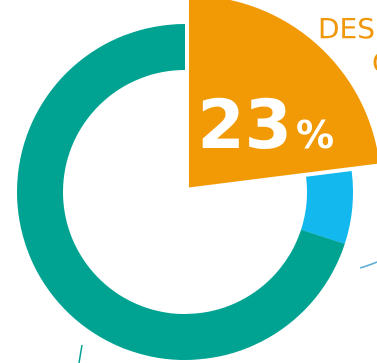  I want to click on highlight-percent-unit: %, so click(315, 135).